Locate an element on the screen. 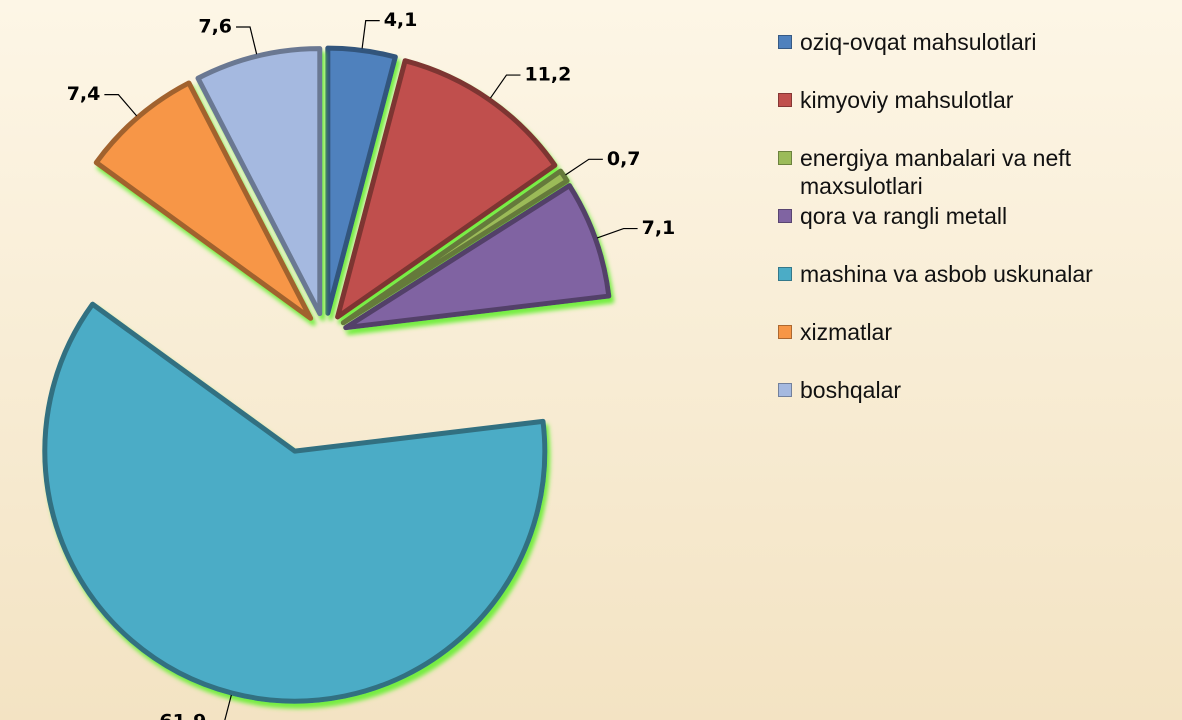 The height and width of the screenshot is (720, 1182). legend-item: qora va rangli metall is located at coordinates (978, 231).